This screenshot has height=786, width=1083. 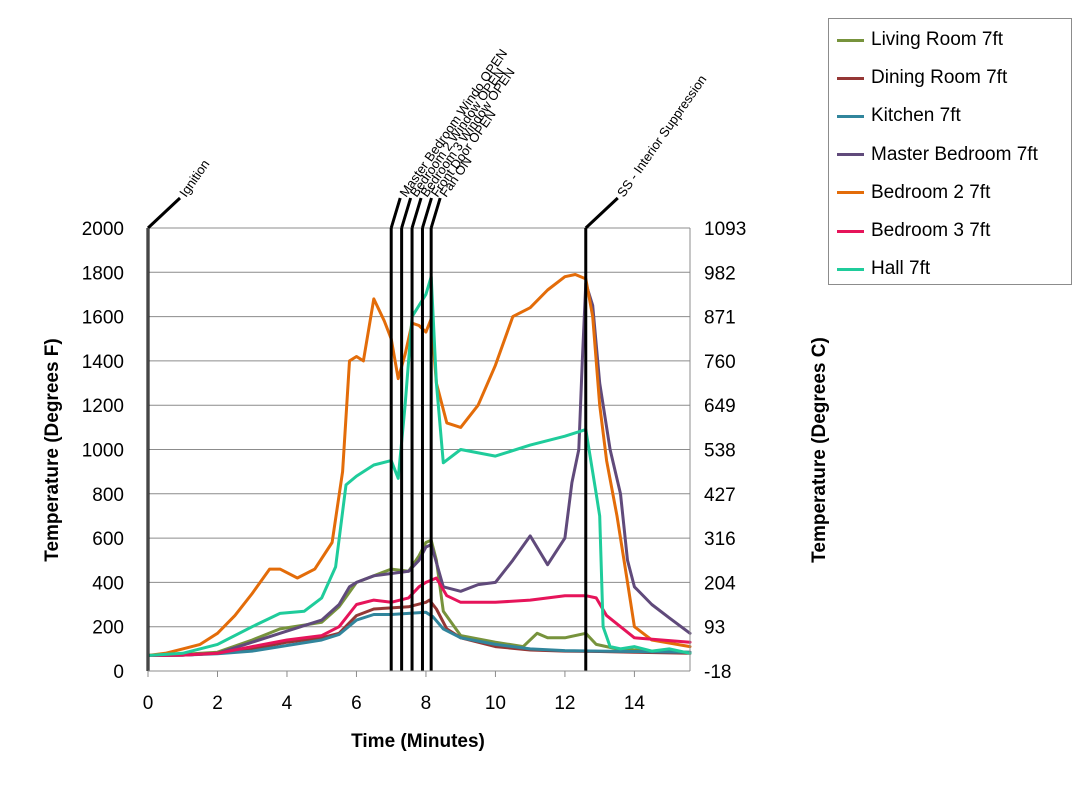 What do you see at coordinates (954, 154) in the screenshot?
I see `legend-label: Master Bedroom 7ft` at bounding box center [954, 154].